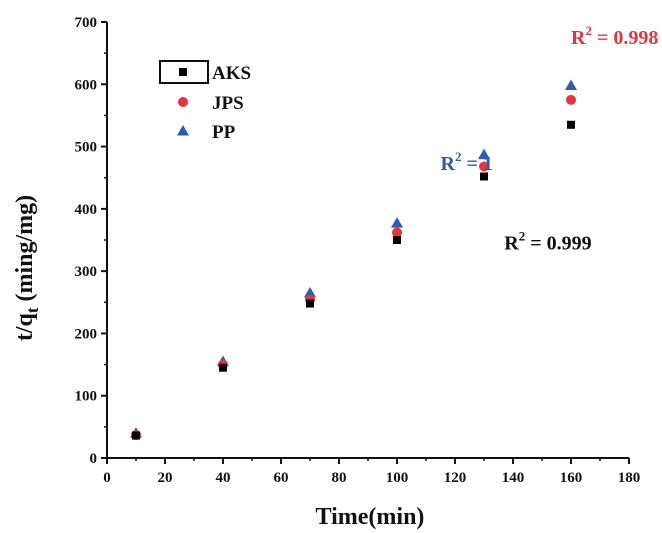  Describe the element at coordinates (339, 478) in the screenshot. I see `x-tick-label: 80` at that location.